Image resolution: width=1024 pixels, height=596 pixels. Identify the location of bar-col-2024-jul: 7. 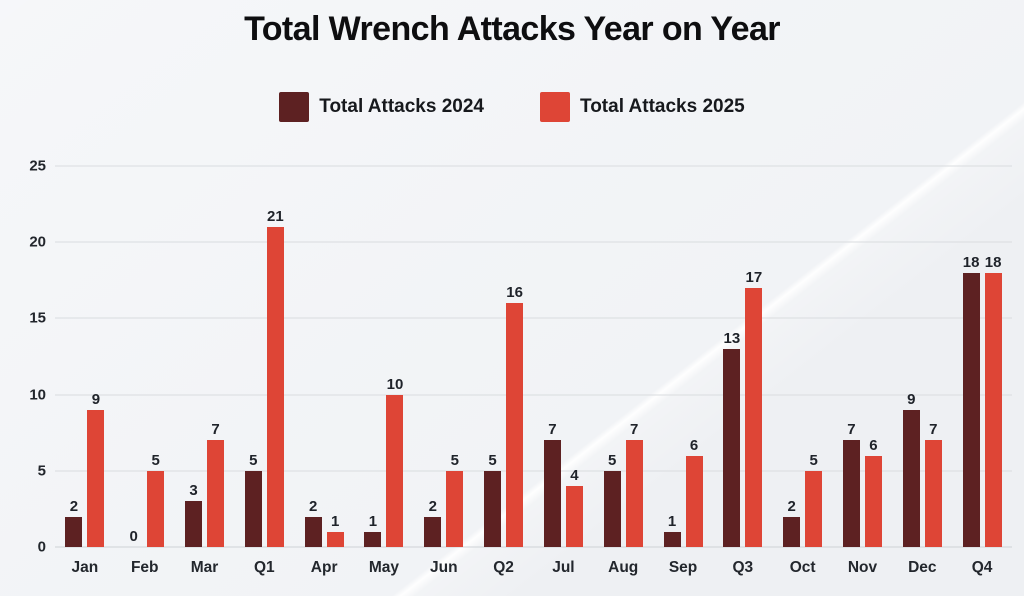
(552, 356).